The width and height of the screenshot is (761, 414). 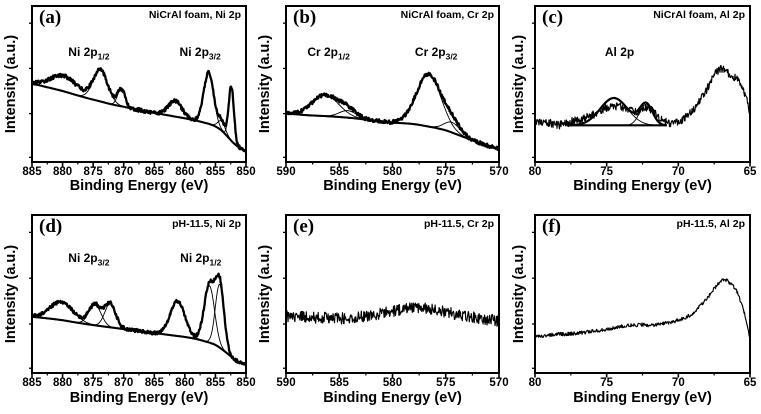 What do you see at coordinates (304, 226) in the screenshot?
I see `panel-tag: (e)` at bounding box center [304, 226].